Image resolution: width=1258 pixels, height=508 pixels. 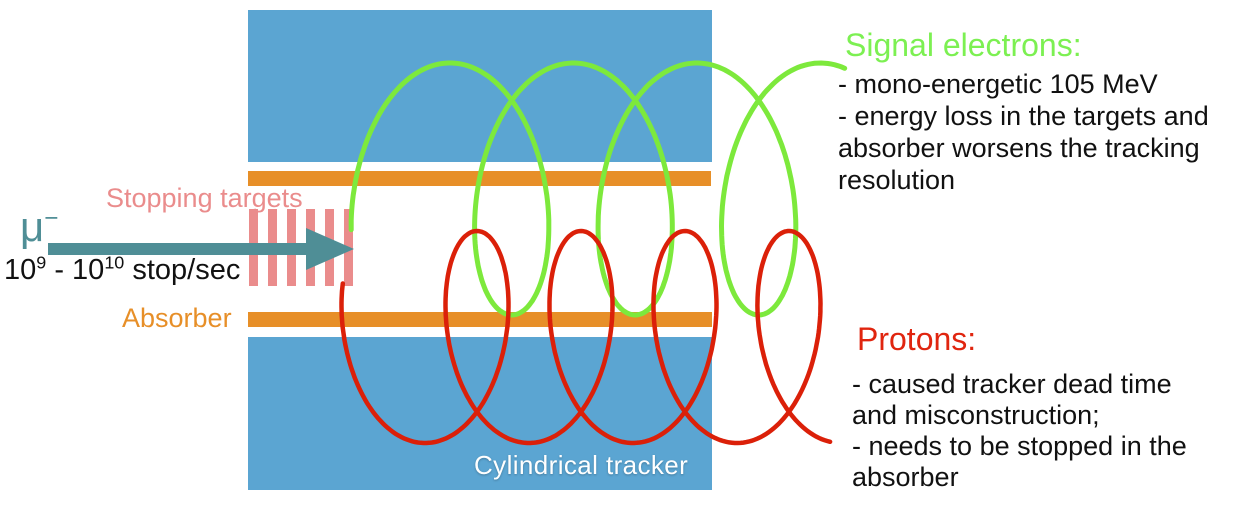 What do you see at coordinates (20, 270) in the screenshot?
I see `rate-mantissa-1: 10` at bounding box center [20, 270].